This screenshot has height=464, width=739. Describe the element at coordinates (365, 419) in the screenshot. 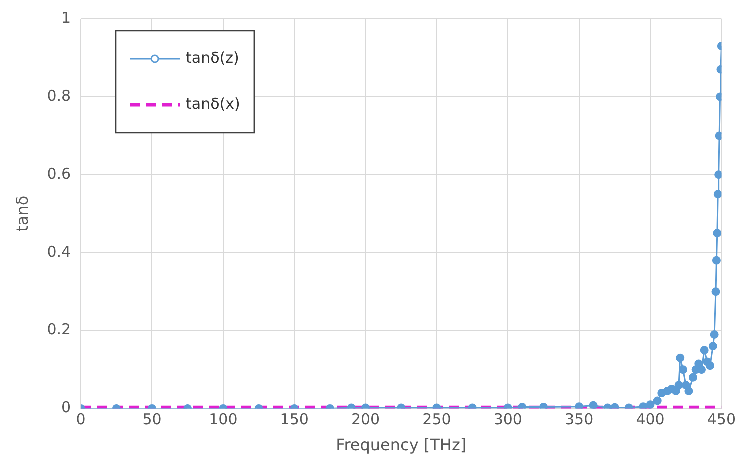

I see `x-tick-label: 200` at that location.